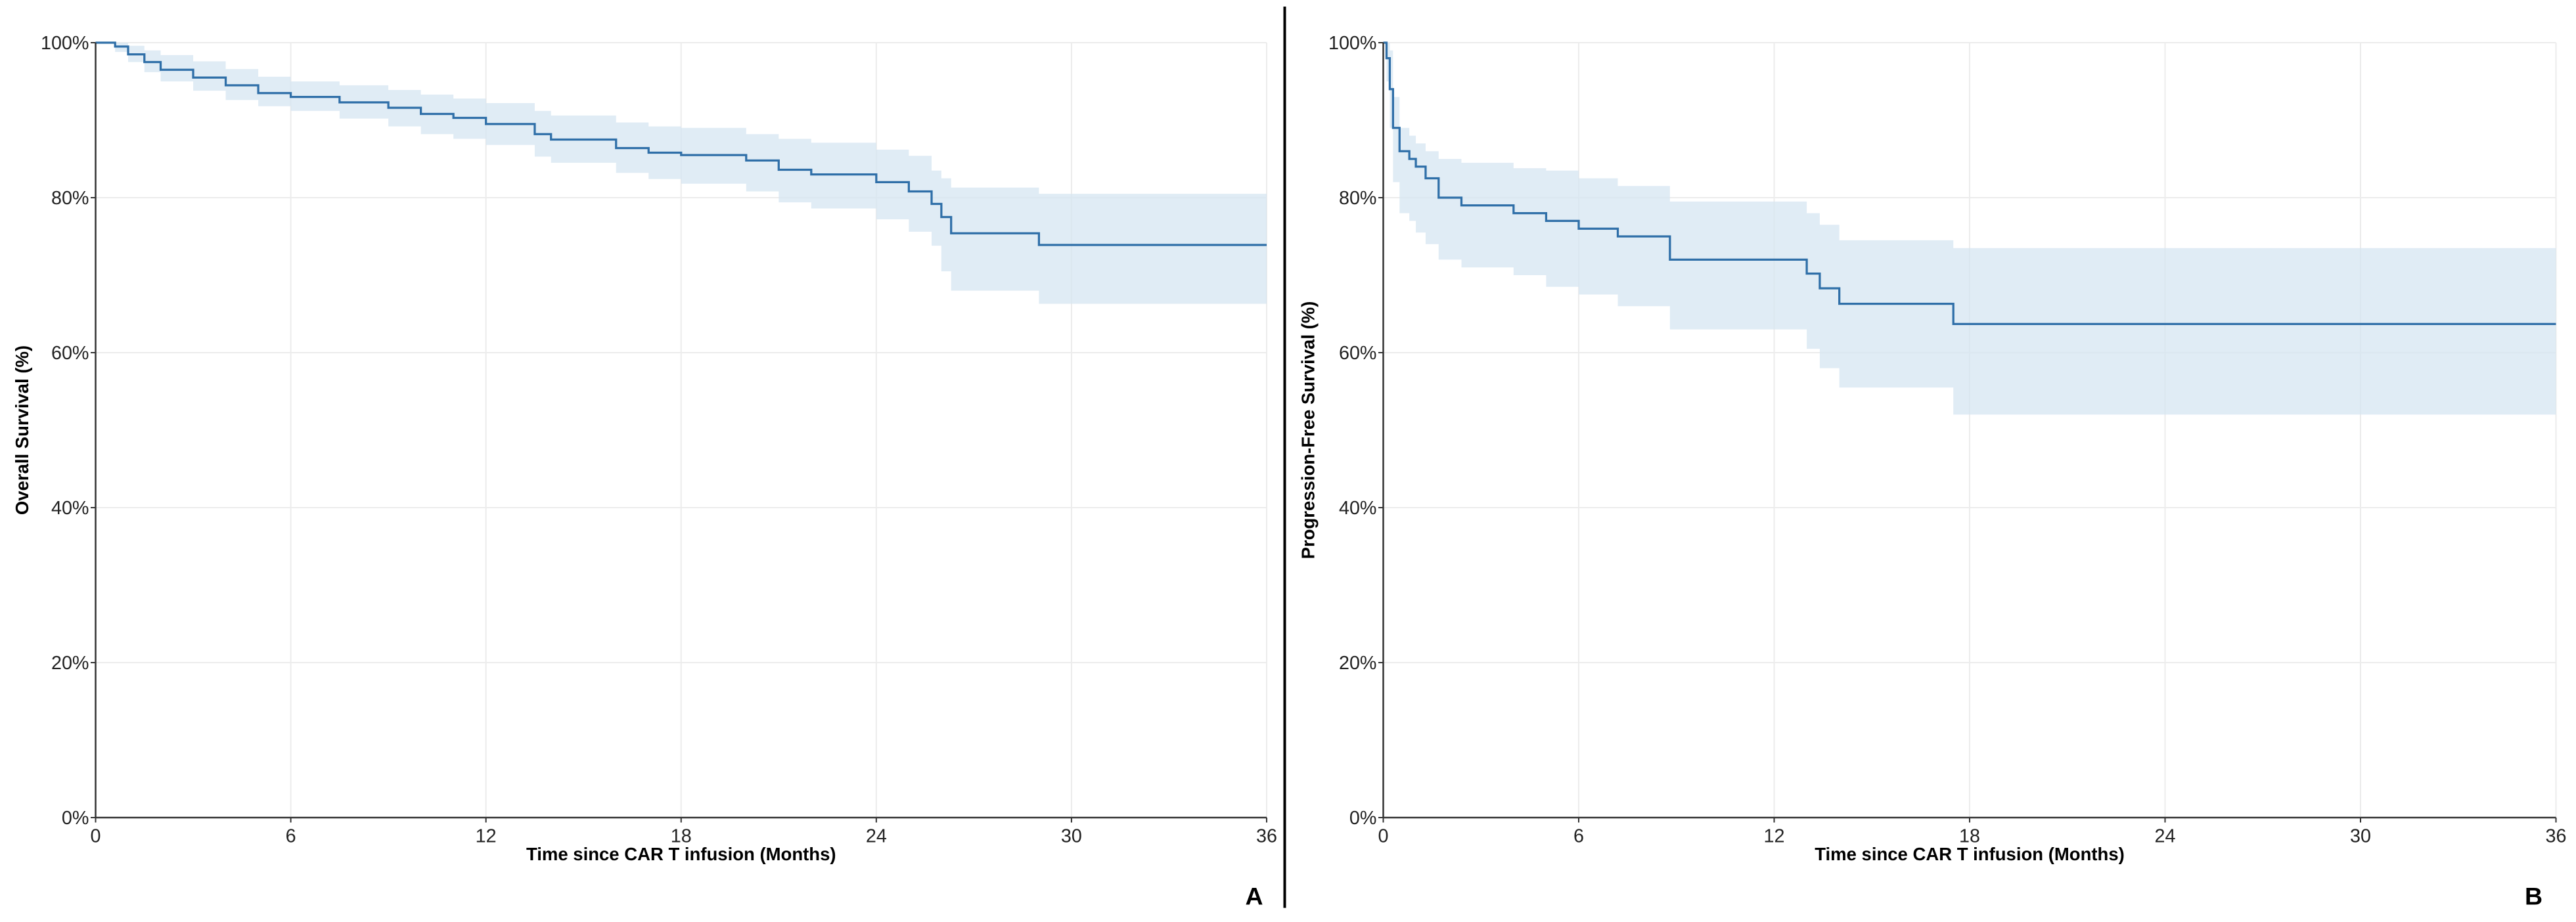  Describe the element at coordinates (22, 430) in the screenshot. I see `y-axis-title: Overall Survival (%)` at that location.